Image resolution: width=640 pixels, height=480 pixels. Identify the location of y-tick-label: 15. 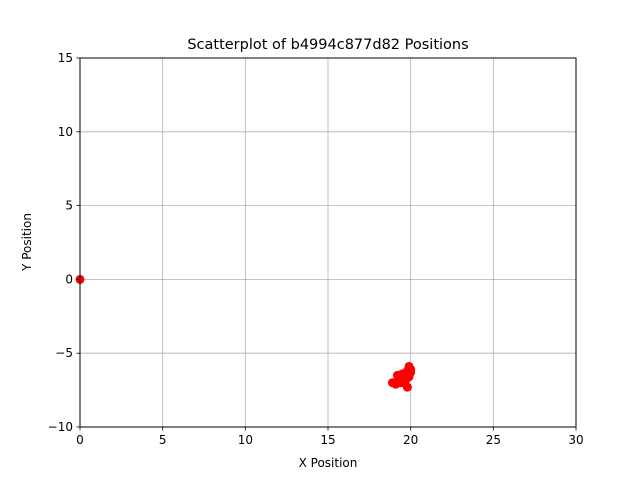
(65, 58).